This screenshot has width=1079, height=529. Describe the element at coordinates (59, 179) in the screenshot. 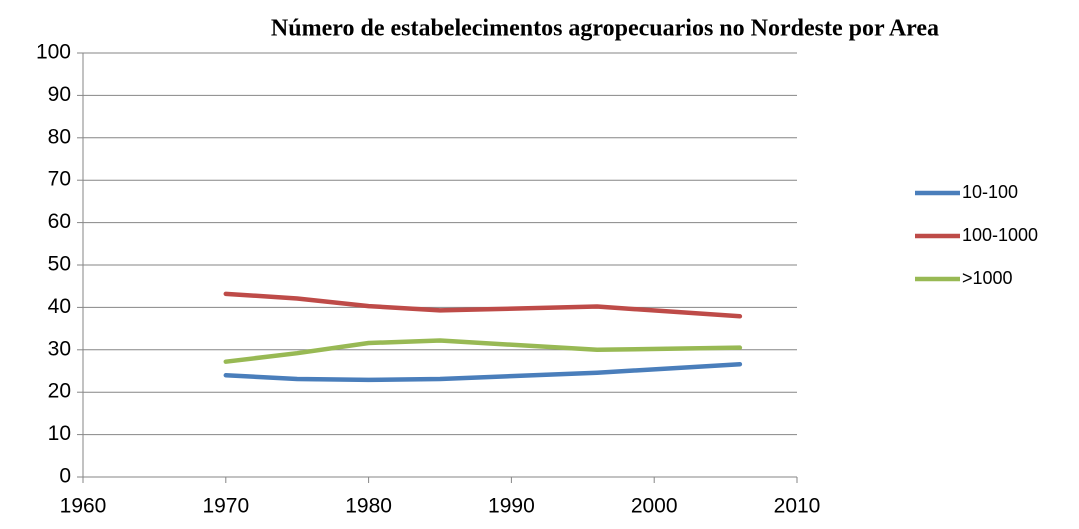

I see `y-tick-label: 70` at that location.